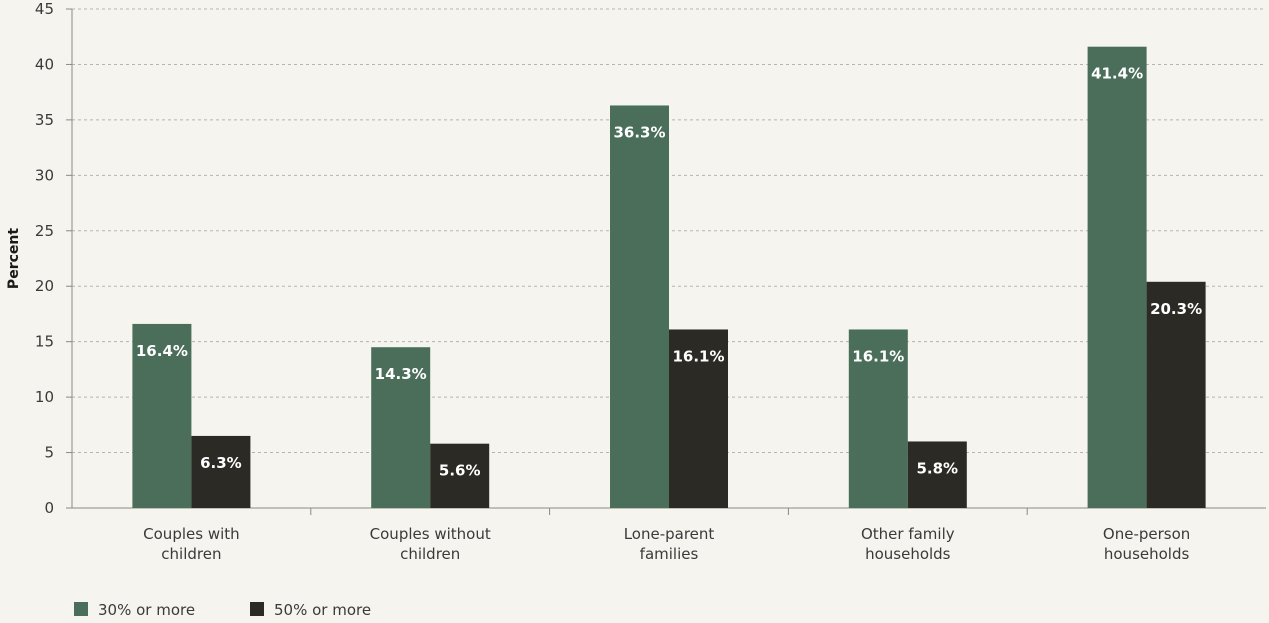  Describe the element at coordinates (322, 610) in the screenshot. I see `legend-label: 50% or more` at that location.